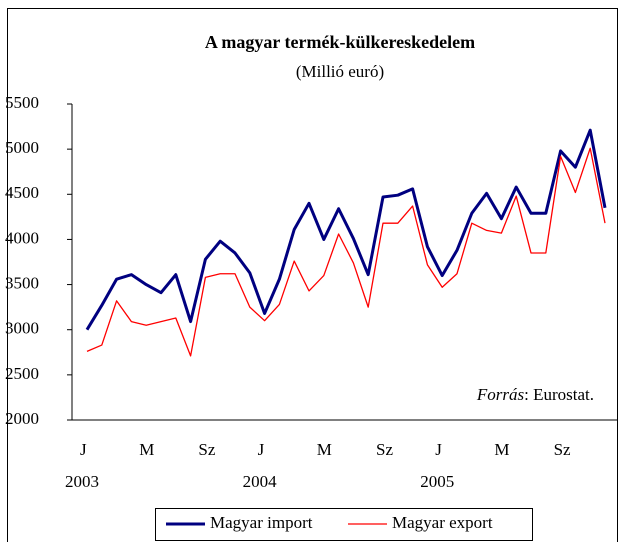 The image size is (621, 542). I want to click on year-label: 2005, so click(437, 481).